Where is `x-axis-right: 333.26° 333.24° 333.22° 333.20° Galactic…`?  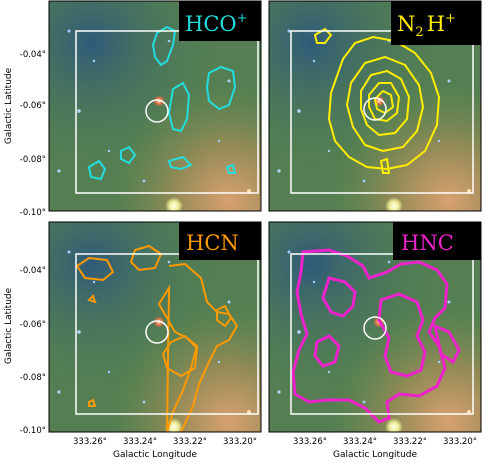 x-axis-right: 333.26° 333.24° 333.22° 333.20° Galactic… is located at coordinates (385, 448).